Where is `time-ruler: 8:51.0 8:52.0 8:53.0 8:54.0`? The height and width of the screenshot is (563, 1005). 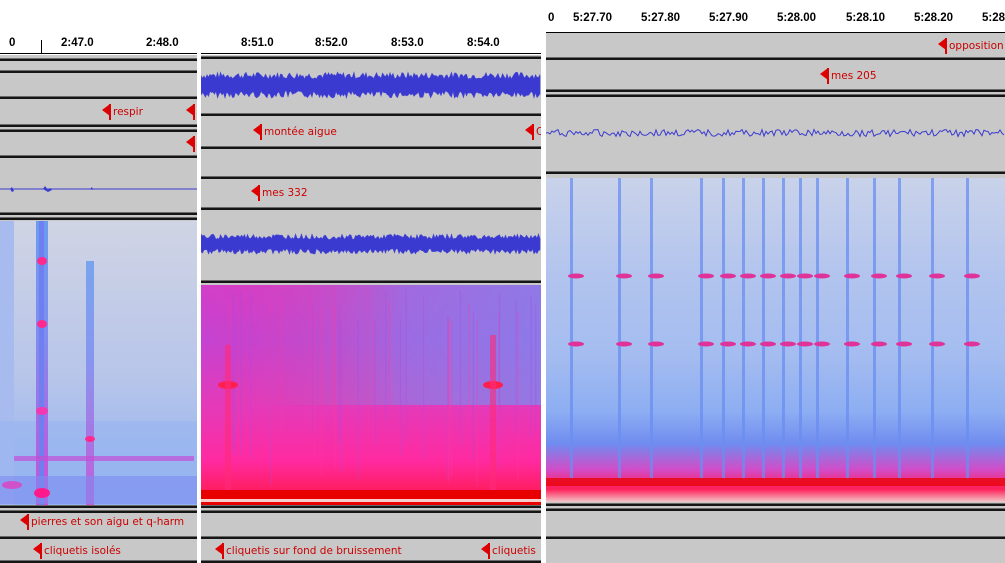 time-ruler: 8:51.0 8:52.0 8:53.0 8:54.0 is located at coordinates (371, 45).